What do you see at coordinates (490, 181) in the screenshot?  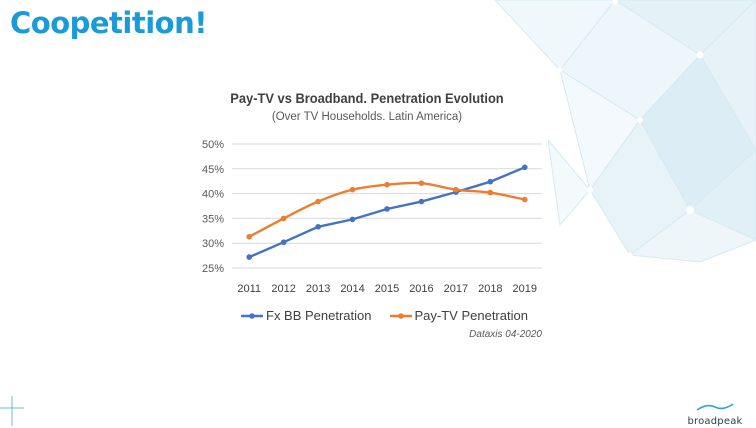 I see `data-point-bb-2018` at bounding box center [490, 181].